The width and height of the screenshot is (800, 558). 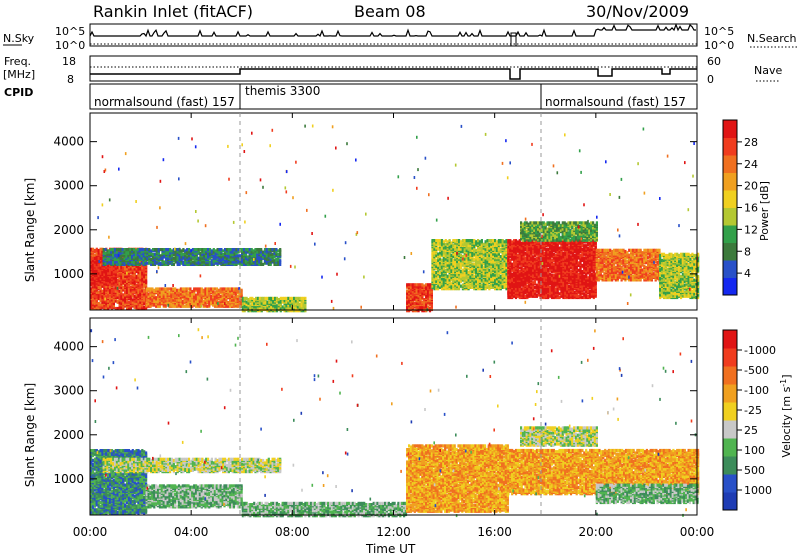 What do you see at coordinates (17, 61) in the screenshot?
I see `freq-label: Freq.` at bounding box center [17, 61].